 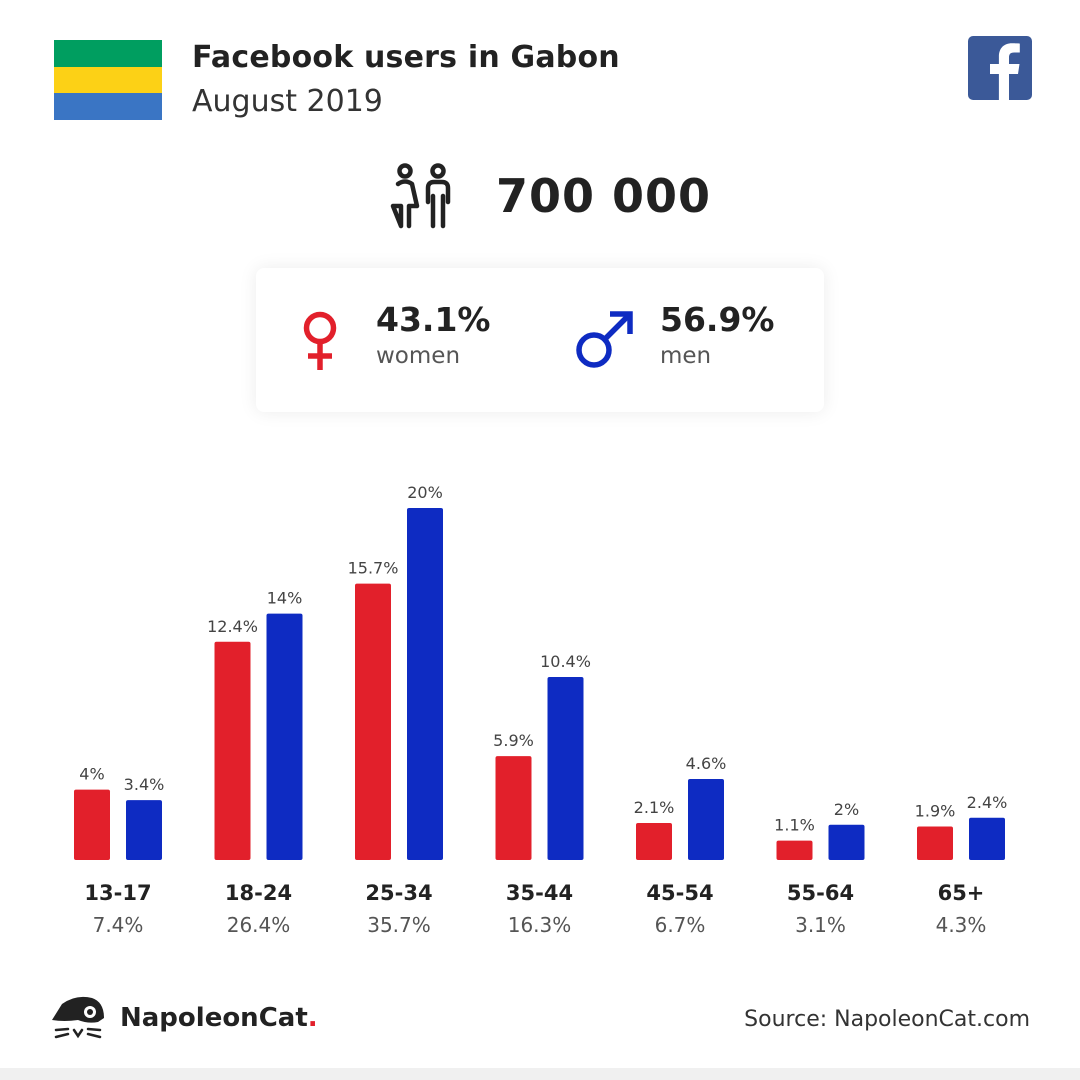 I want to click on facebook-logo-icon, so click(x=1000, y=68).